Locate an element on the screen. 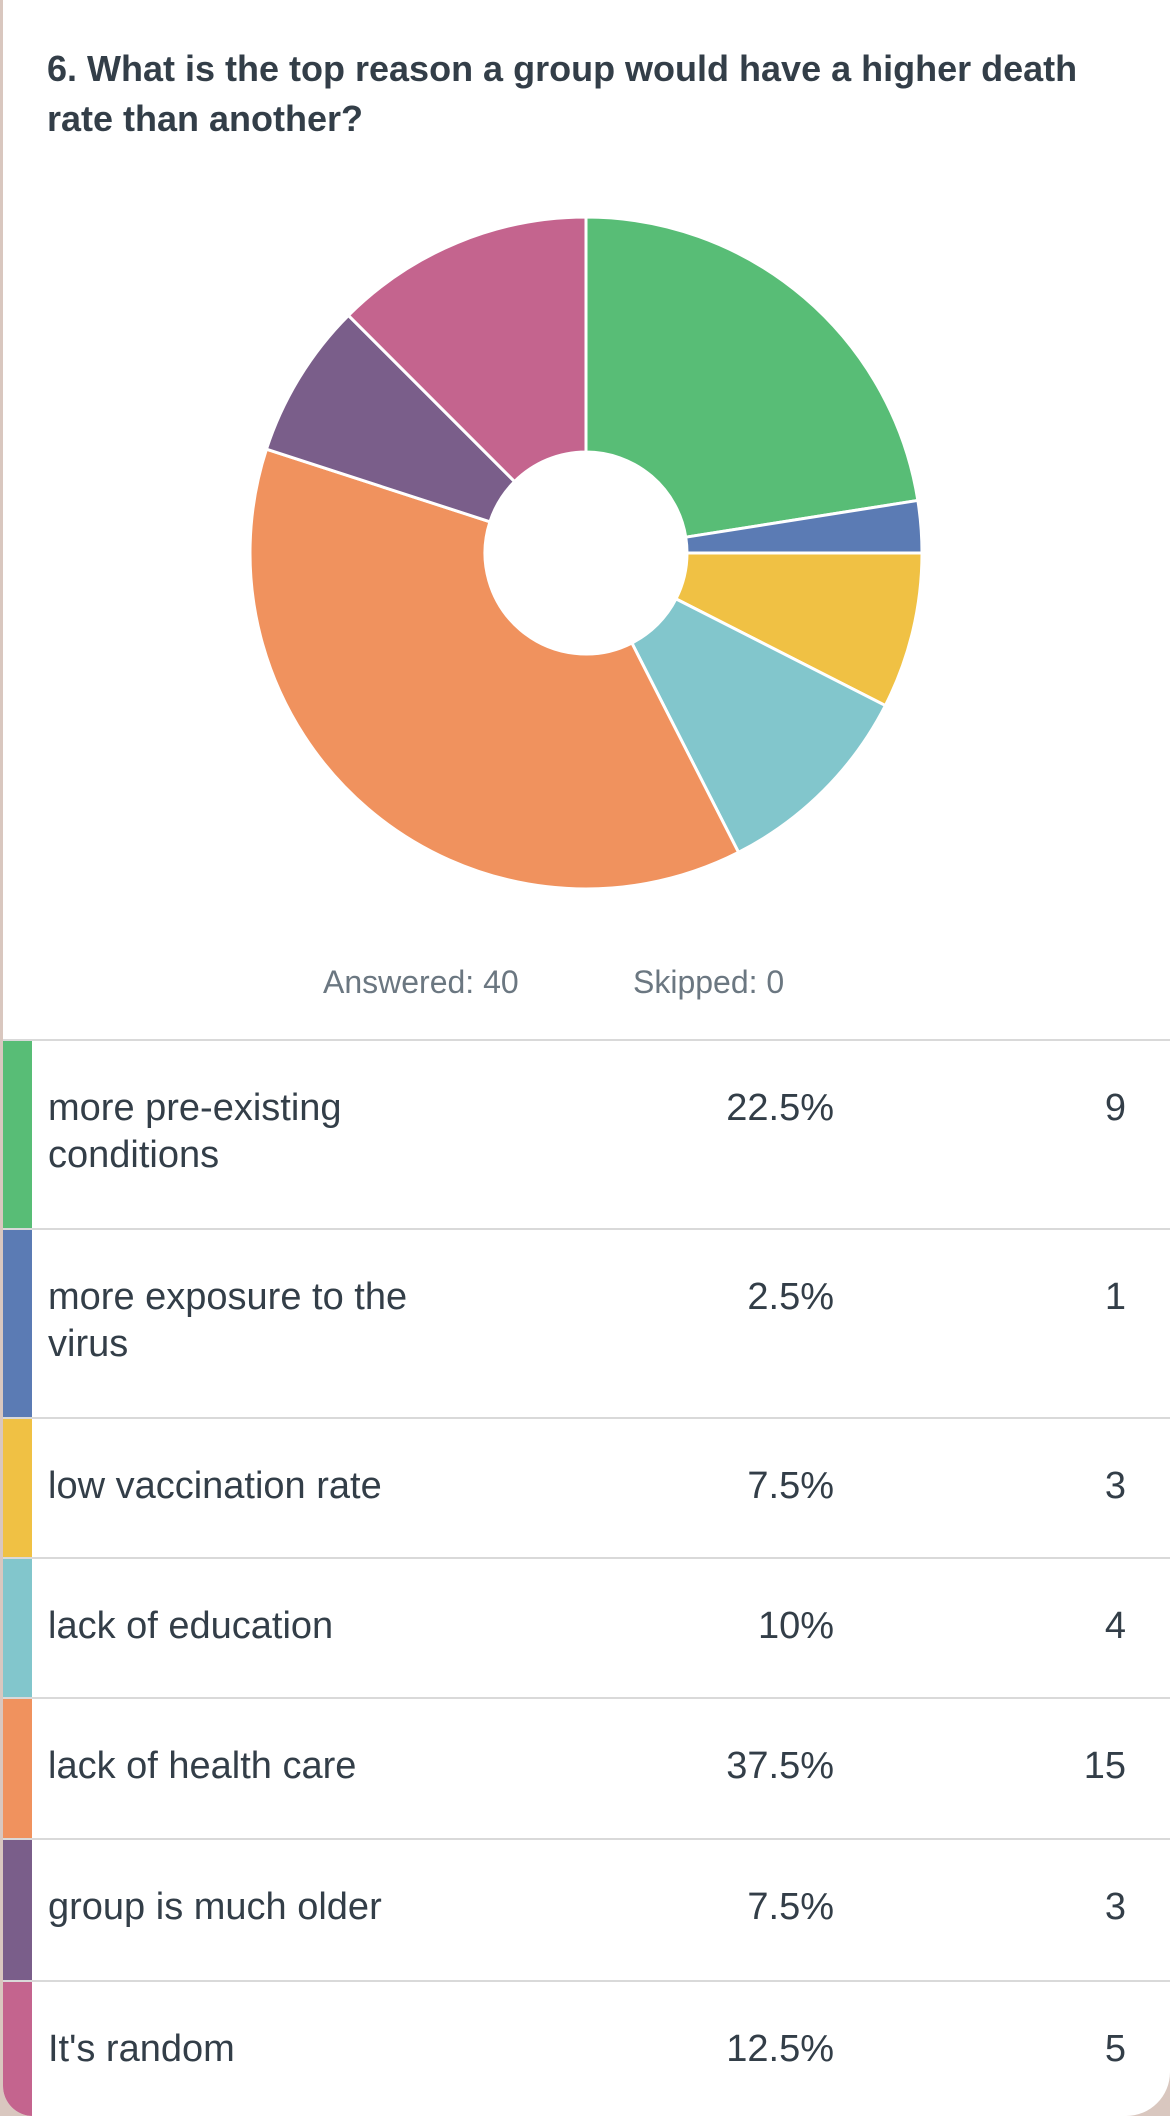 The height and width of the screenshot is (2116, 1170). table-row: group is much older 7.5% 3 is located at coordinates (586, 1909).